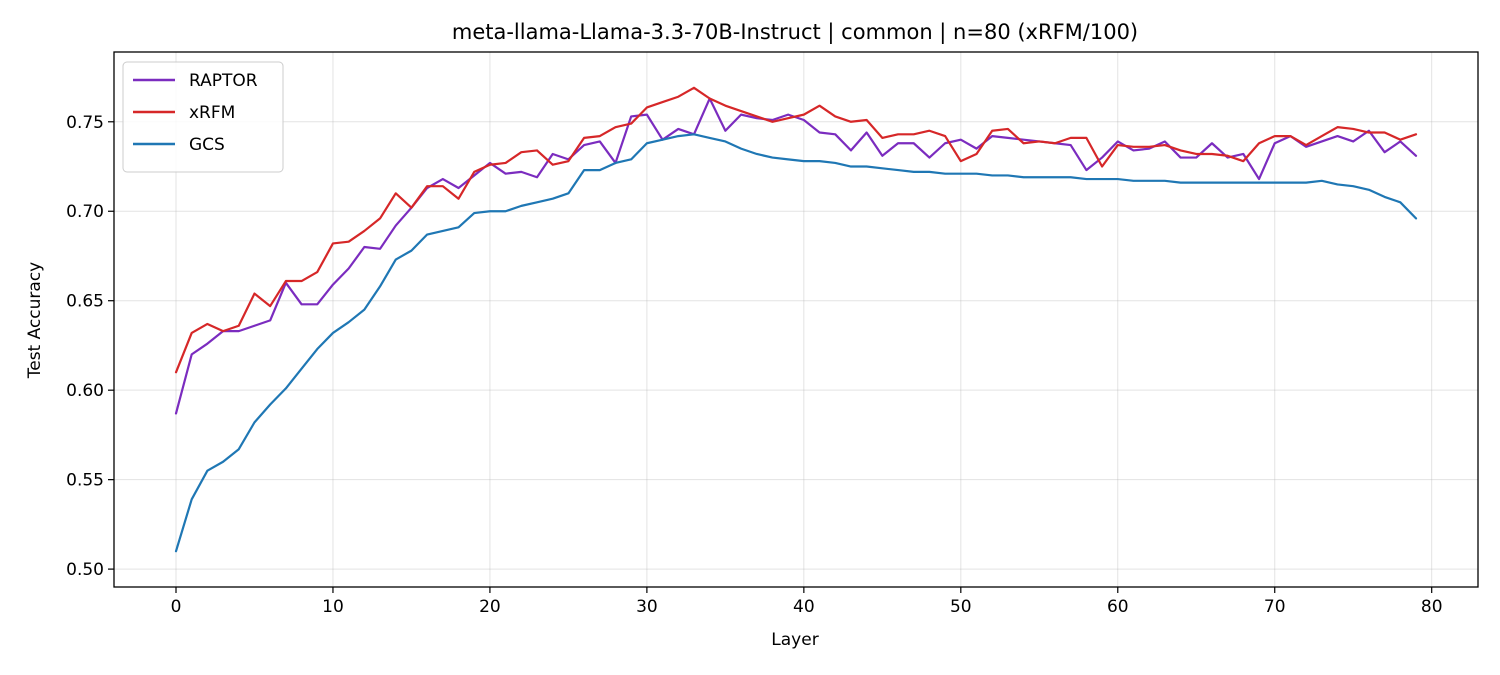 This screenshot has width=1500, height=675. Describe the element at coordinates (804, 607) in the screenshot. I see `x-tick-label: 40` at that location.